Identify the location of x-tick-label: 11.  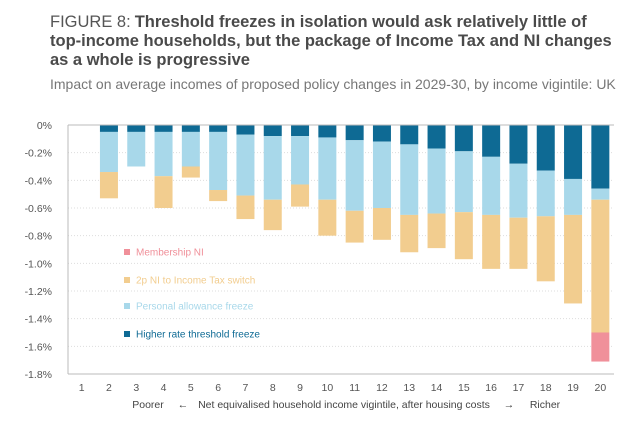
(354, 388).